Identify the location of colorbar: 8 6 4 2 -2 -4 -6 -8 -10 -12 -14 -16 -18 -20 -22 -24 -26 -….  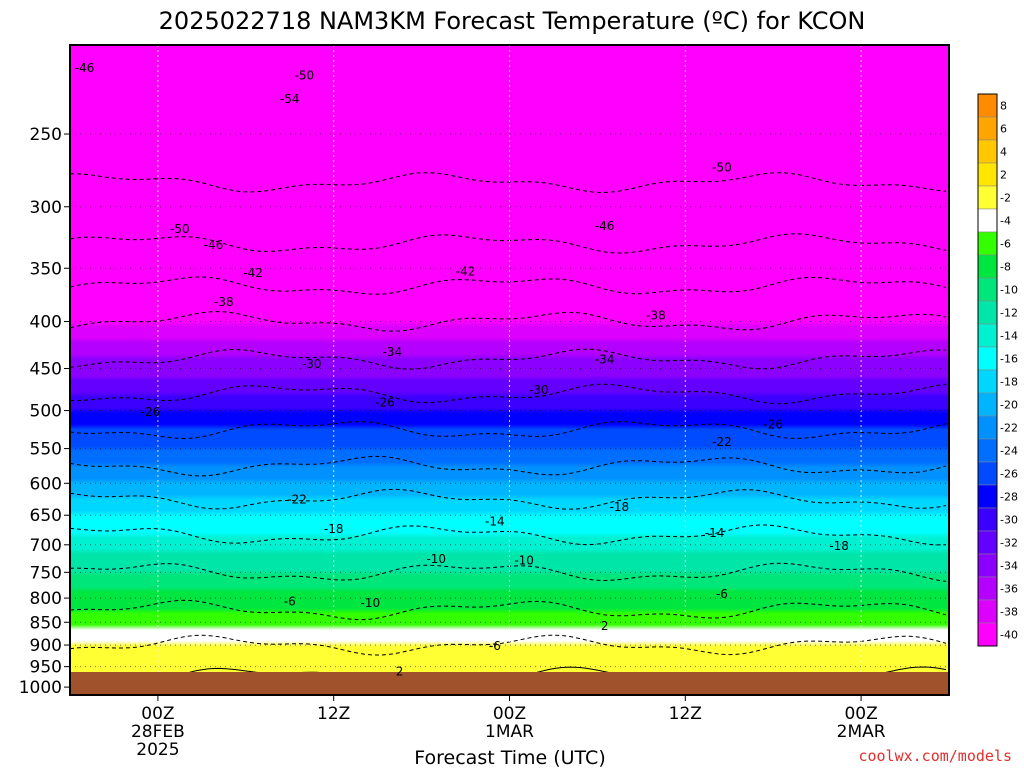
(997, 370).